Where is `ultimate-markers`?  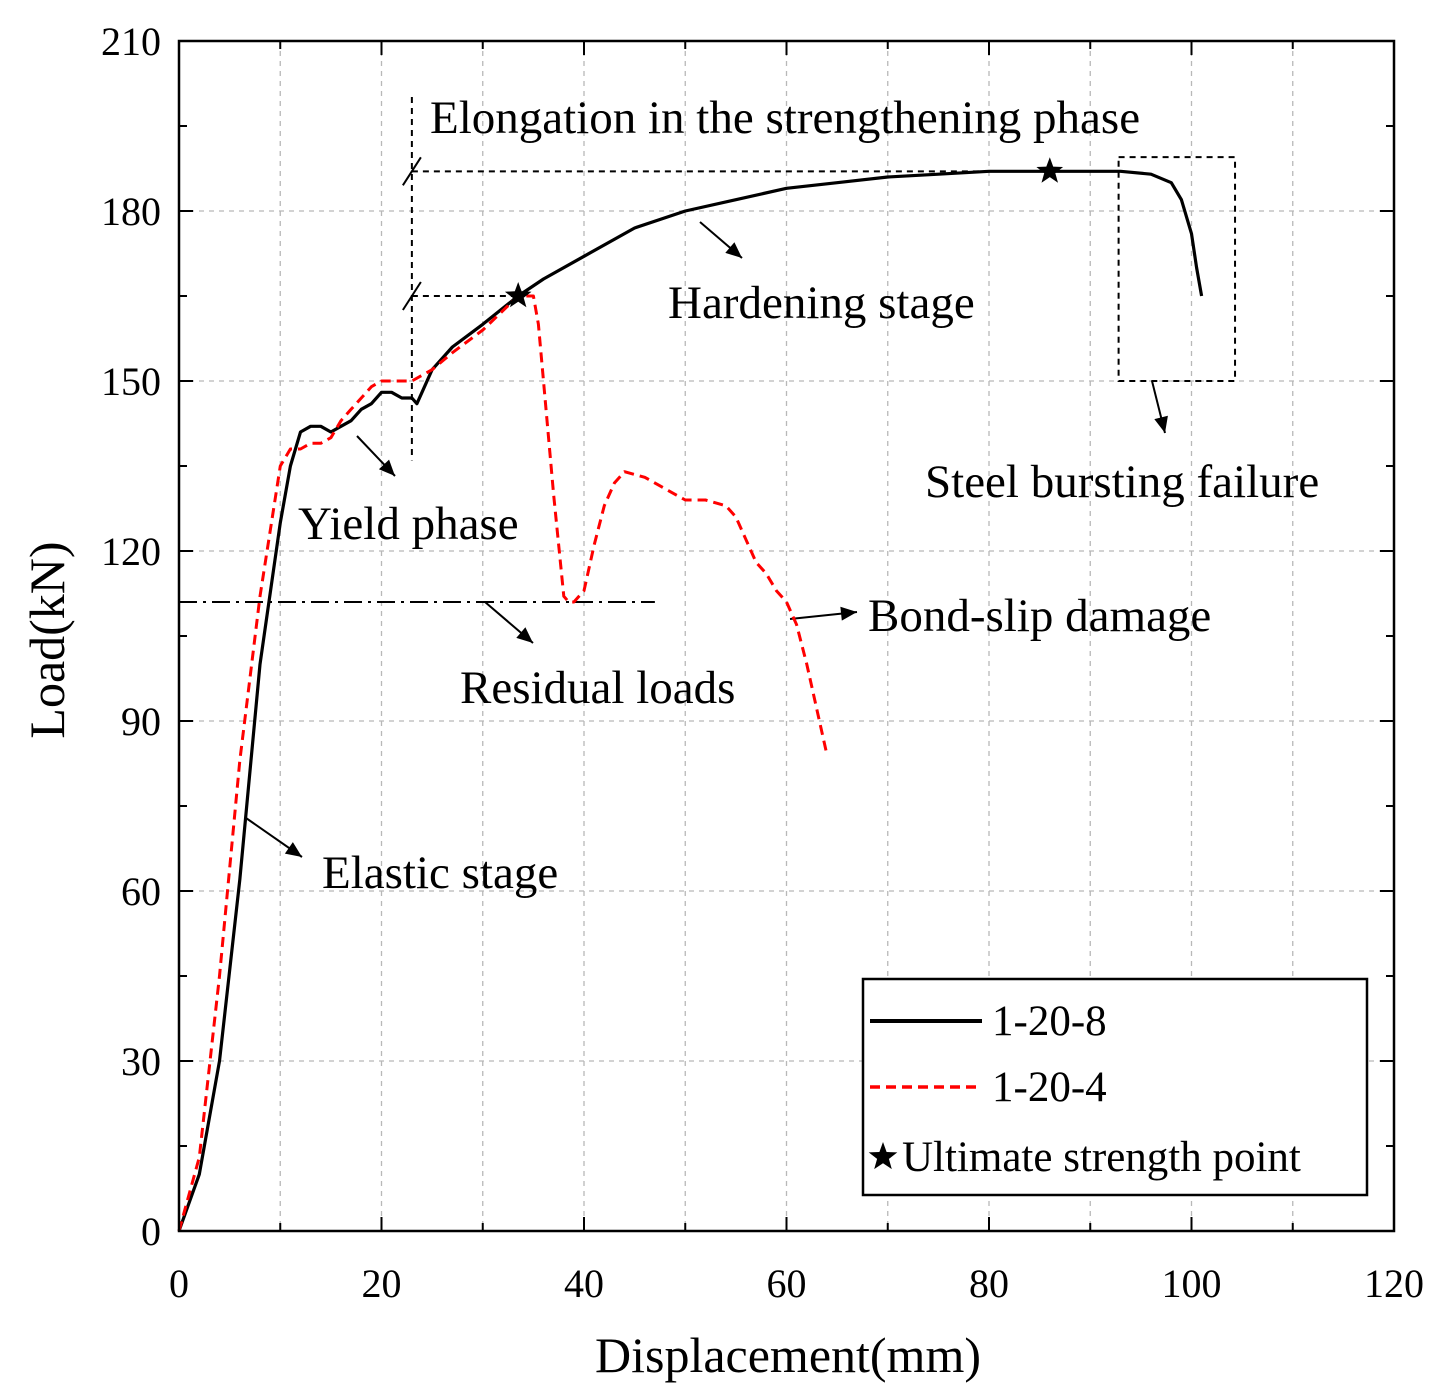 ultimate-markers is located at coordinates (784, 232).